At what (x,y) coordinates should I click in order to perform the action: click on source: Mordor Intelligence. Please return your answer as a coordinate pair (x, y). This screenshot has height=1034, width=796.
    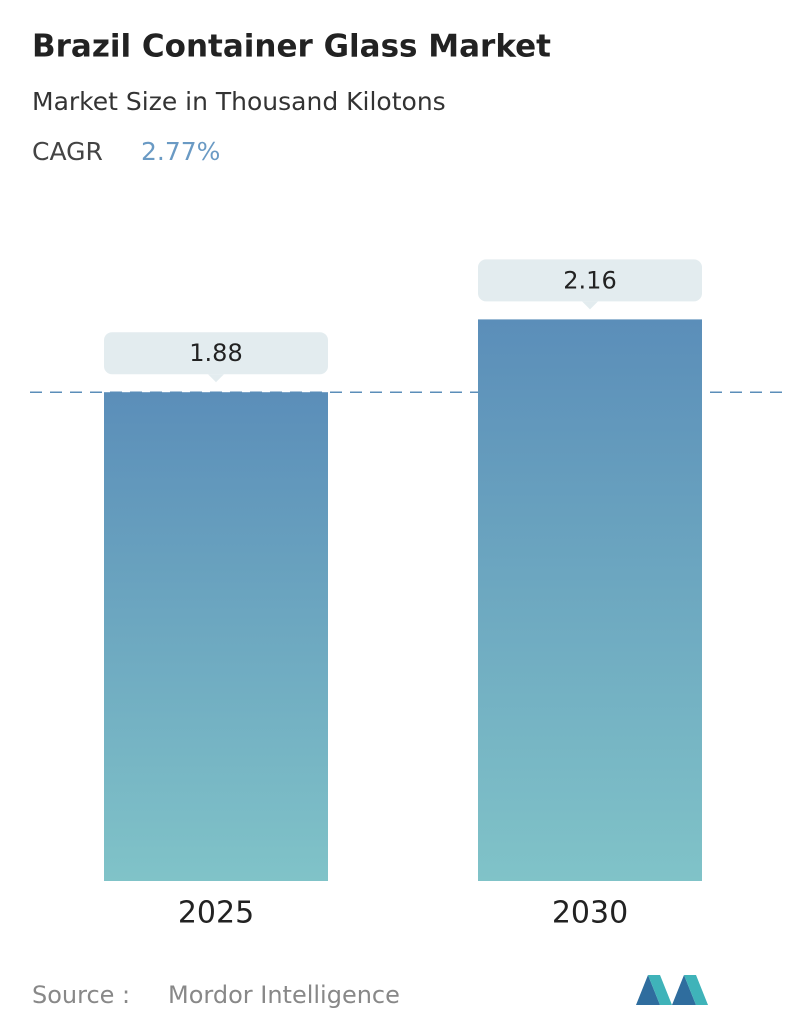
    Looking at the image, I should click on (284, 995).